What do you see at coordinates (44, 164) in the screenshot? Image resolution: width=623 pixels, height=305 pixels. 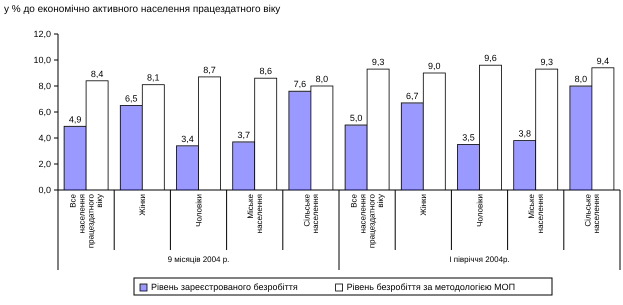 I see `y-tick-label: 2,0` at bounding box center [44, 164].